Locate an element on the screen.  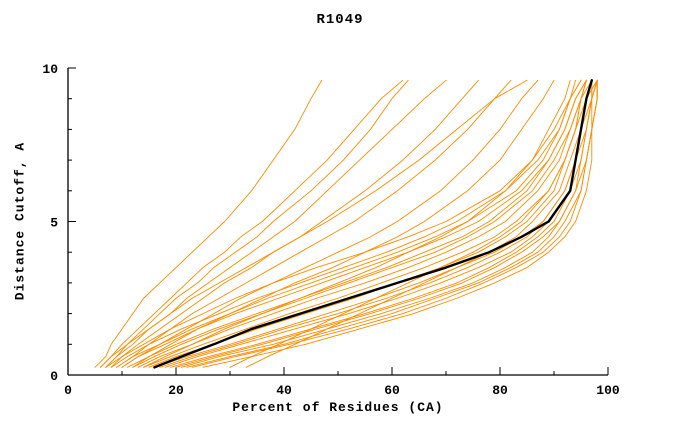
x-axis-label: Percent of Residues (CA) is located at coordinates (338, 407).